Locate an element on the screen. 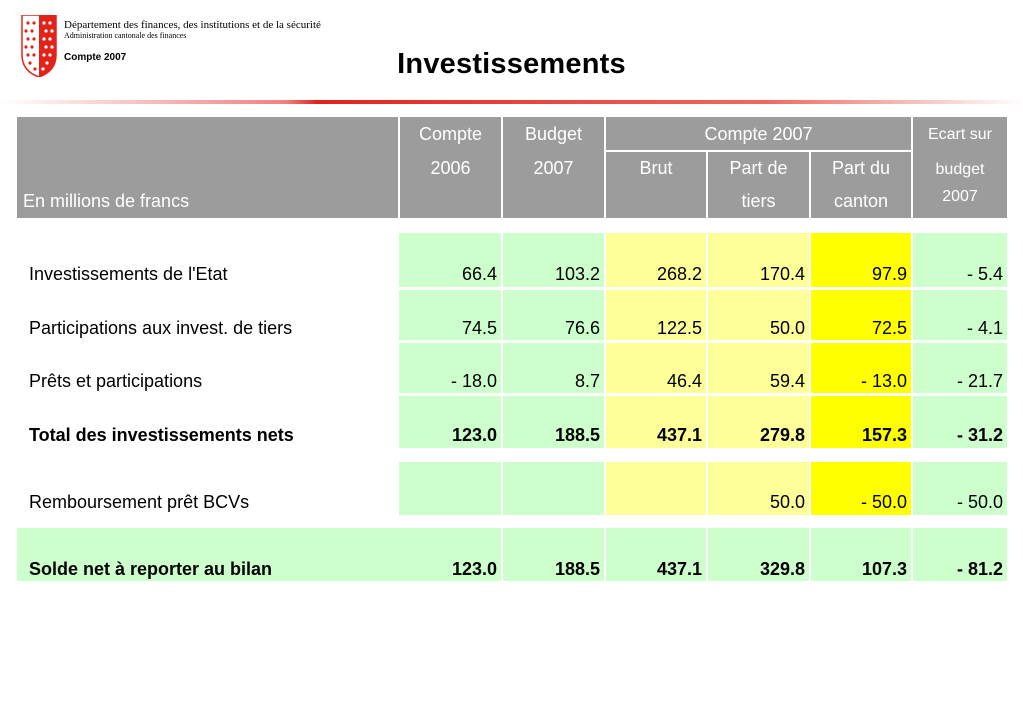  cell-brut: 268.2 is located at coordinates (679, 274).